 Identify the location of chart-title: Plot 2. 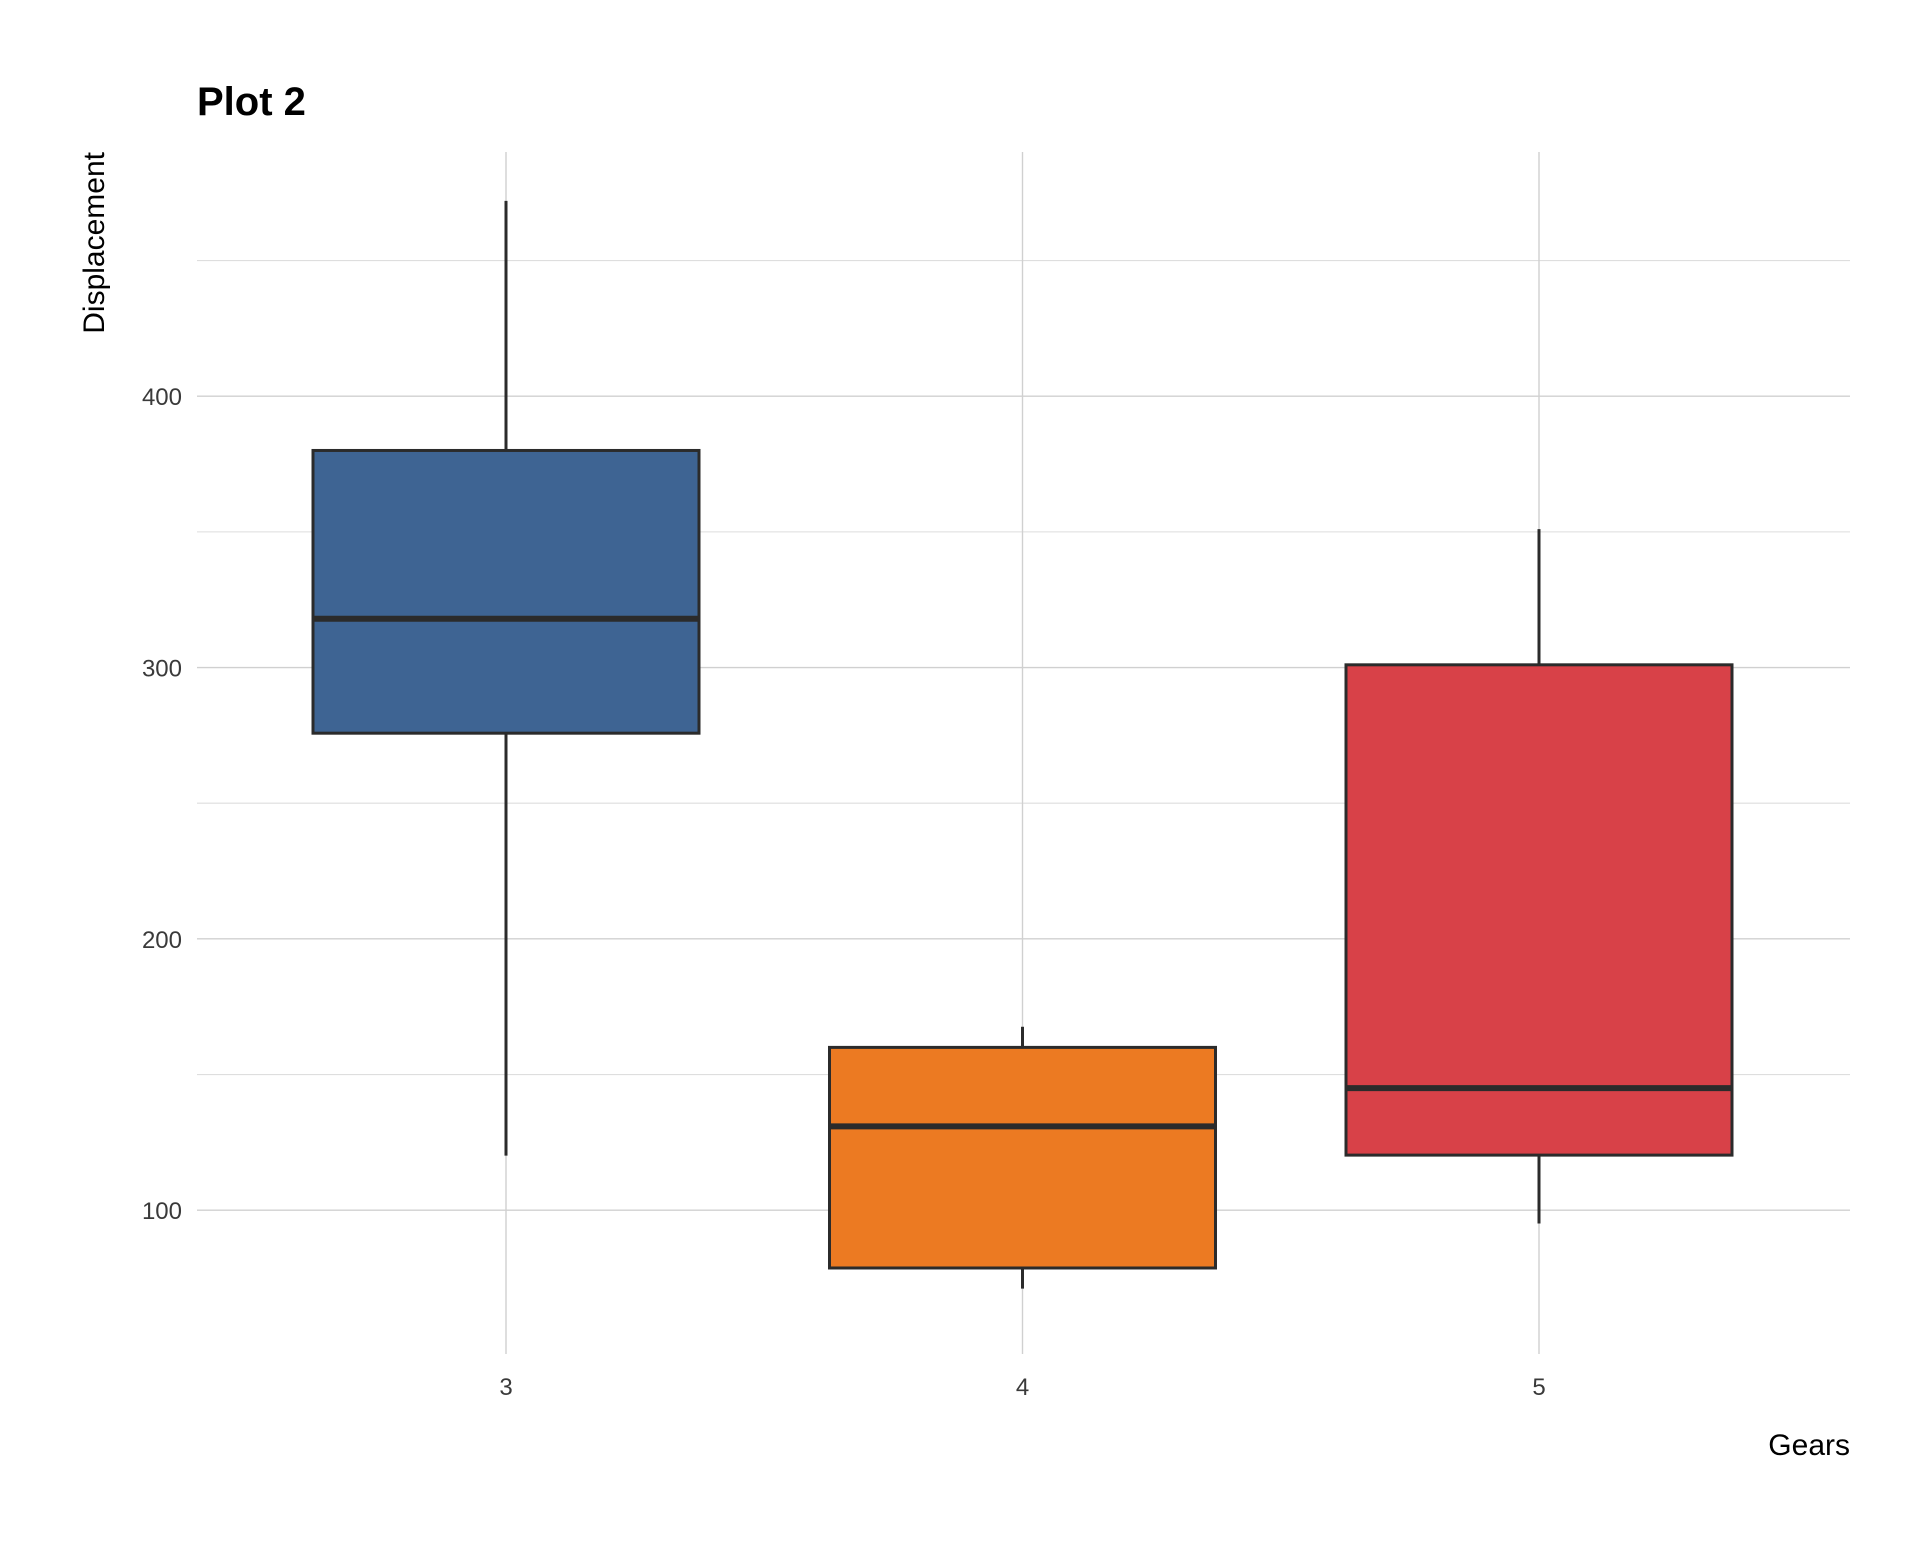
(251, 102).